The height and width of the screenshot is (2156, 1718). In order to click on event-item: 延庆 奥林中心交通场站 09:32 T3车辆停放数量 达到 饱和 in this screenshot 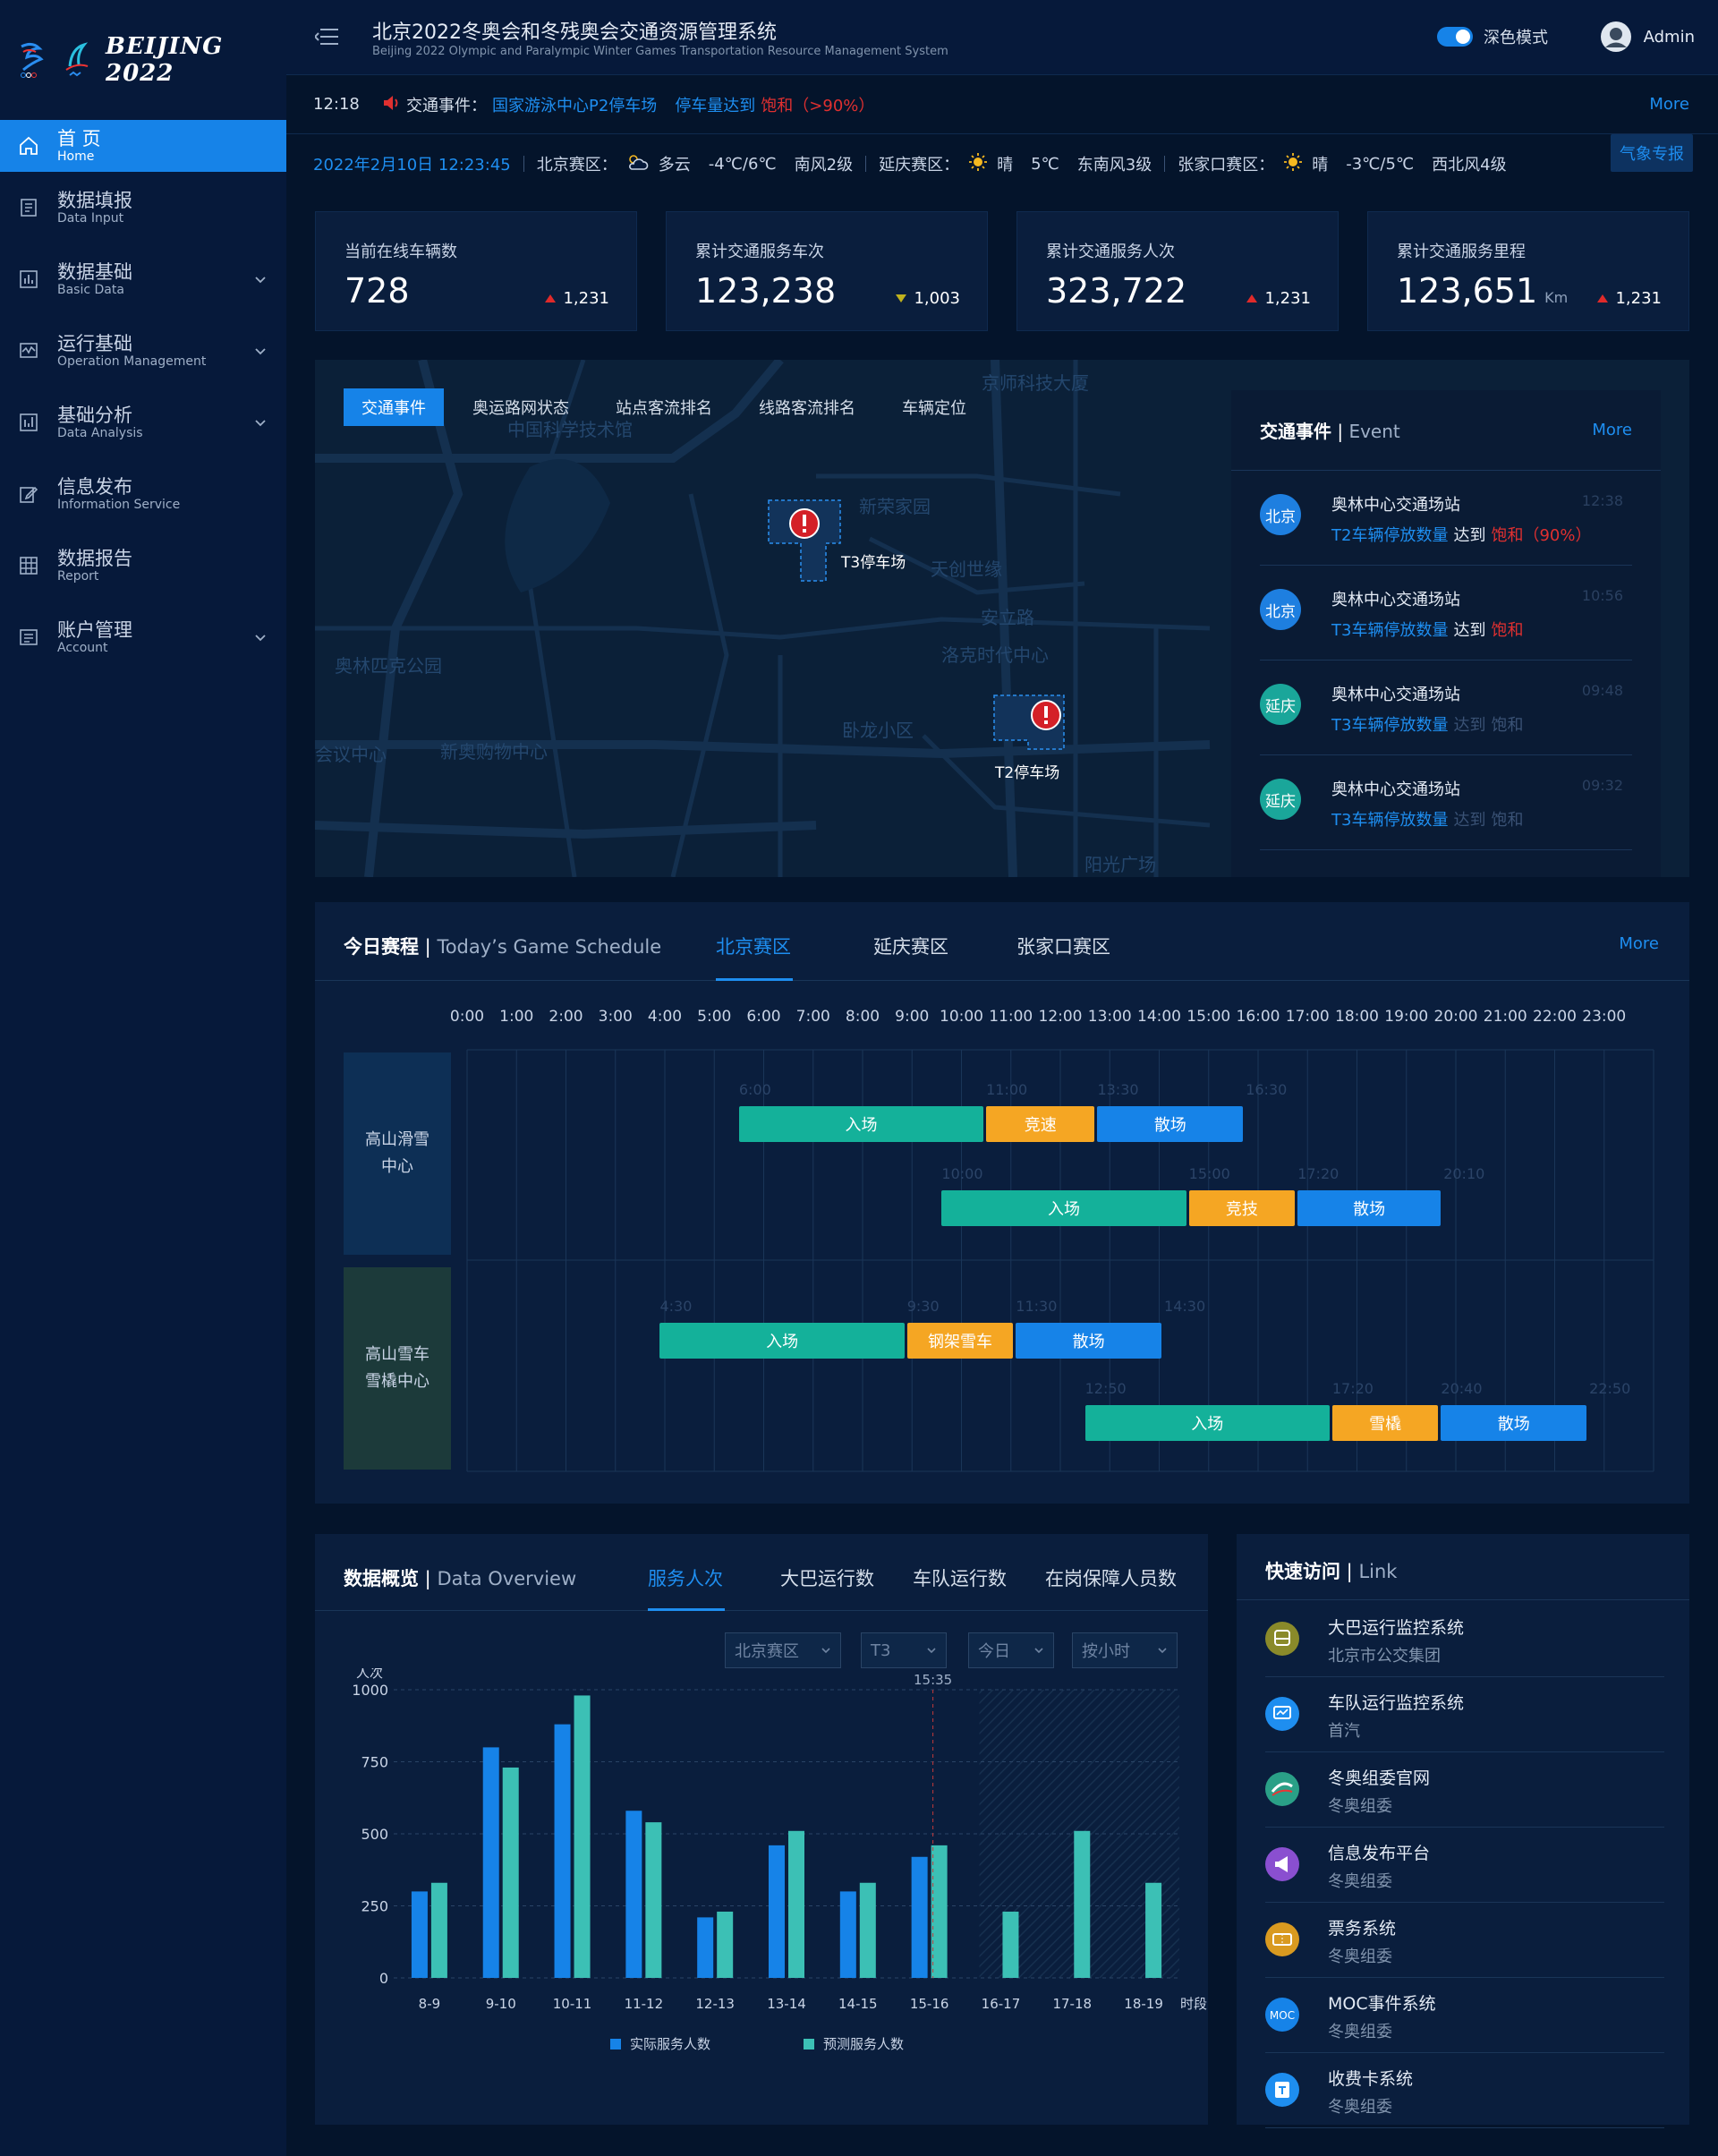, I will do `click(1446, 802)`.